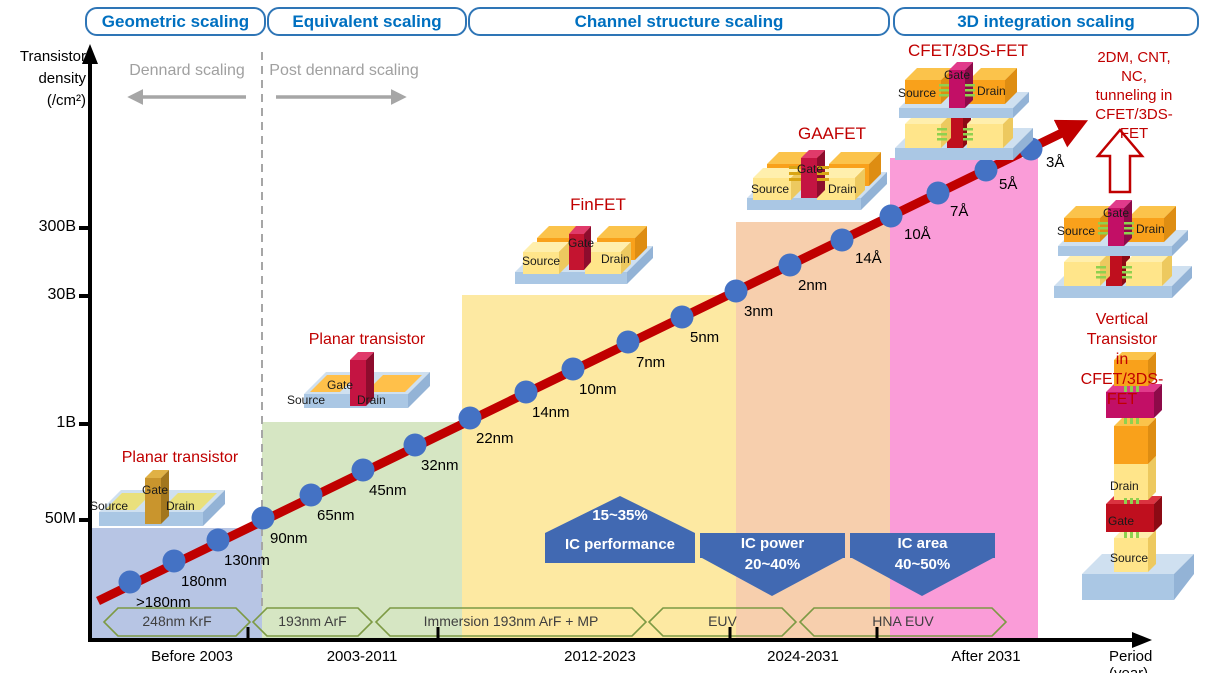 The height and width of the screenshot is (673, 1208). Describe the element at coordinates (968, 50) in the screenshot. I see `cfet-3ds-fet-label: CFET/3DS-FET` at that location.